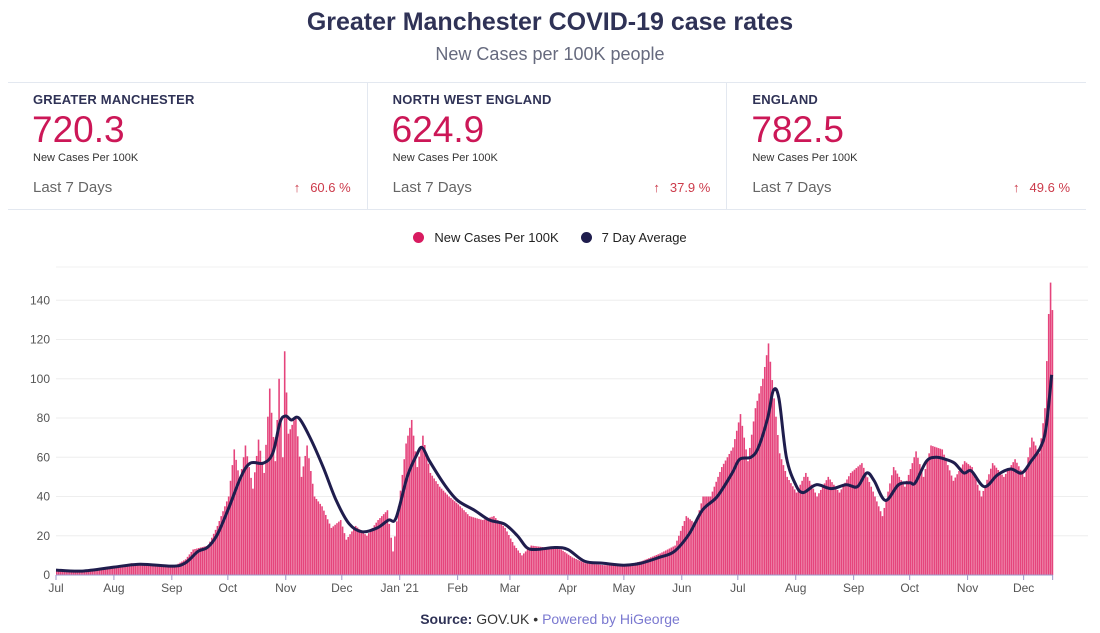 This screenshot has width=1100, height=633. I want to click on legend-item-new-cases: New Cases Per 100K, so click(486, 237).